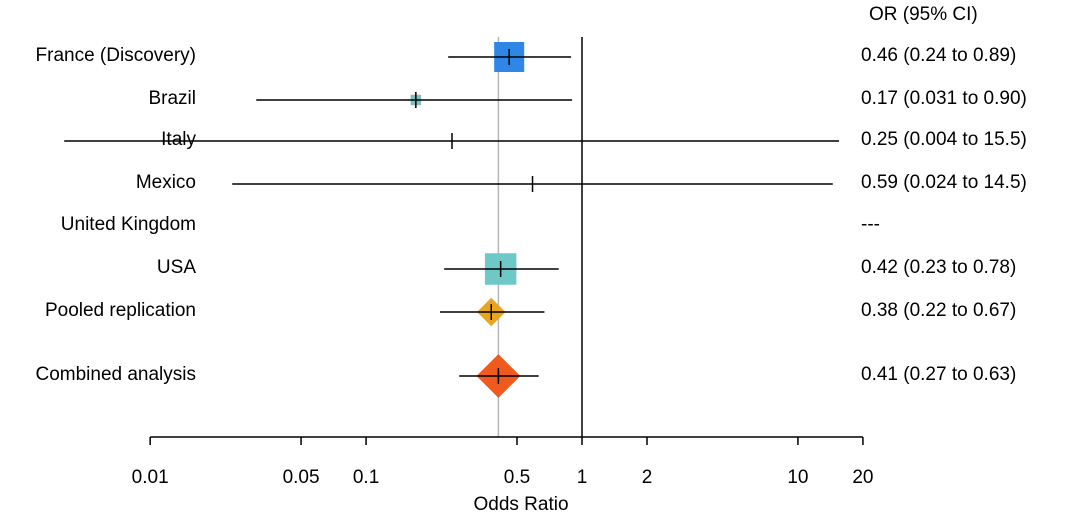 The height and width of the screenshot is (516, 1067). Describe the element at coordinates (797, 477) in the screenshot. I see `x-tick-label-10: 10` at that location.